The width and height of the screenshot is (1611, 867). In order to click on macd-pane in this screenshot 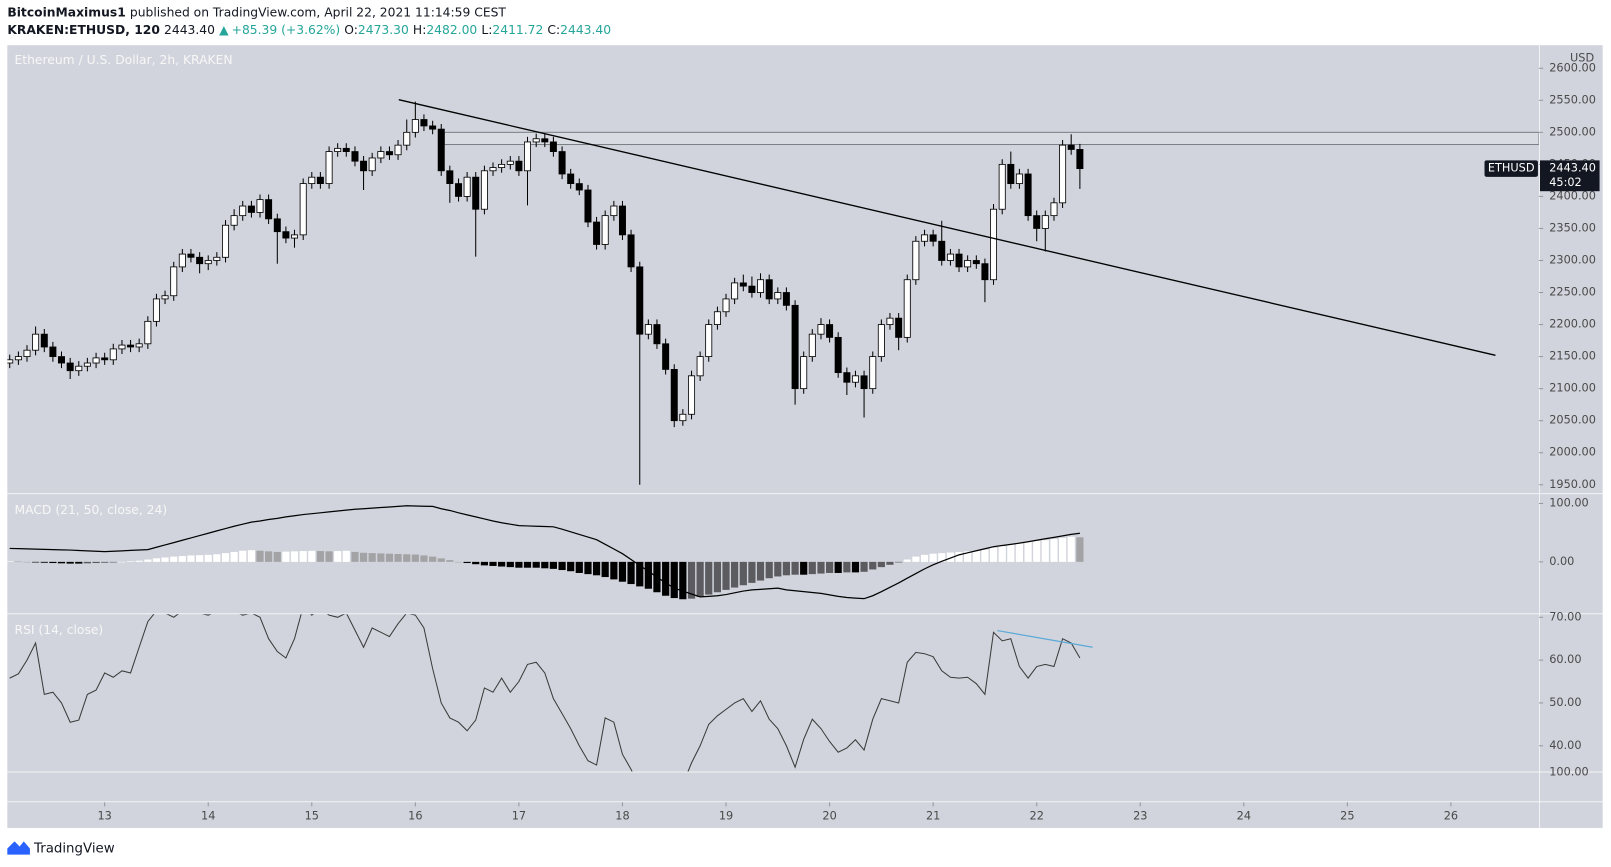, I will do `click(545, 552)`.